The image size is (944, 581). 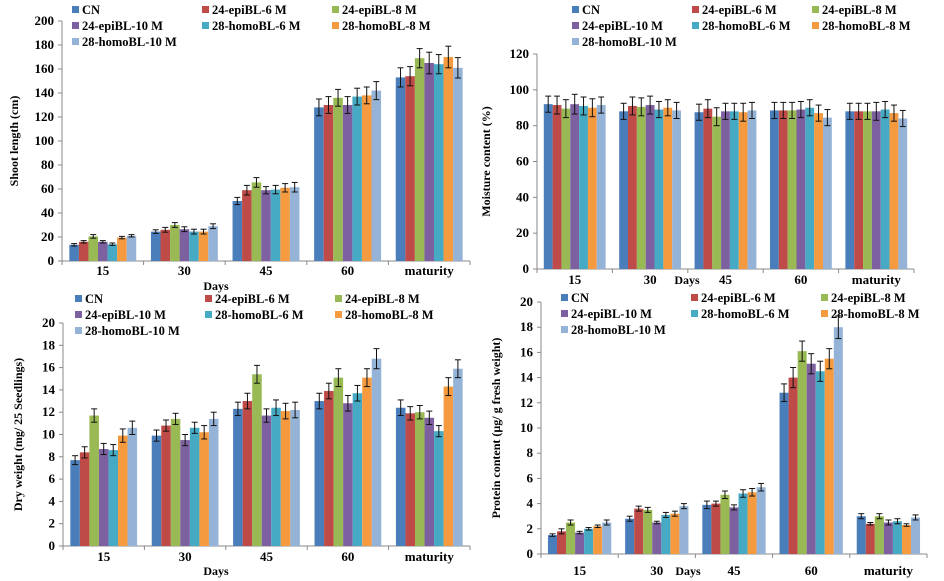 I want to click on y-tick-label: 12, so click(x=48, y=411).